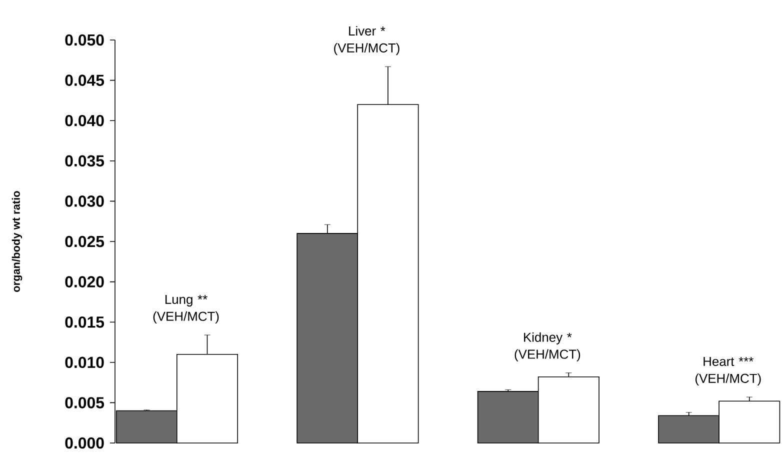 The image size is (782, 457). What do you see at coordinates (84, 322) in the screenshot?
I see `y-tick-label: 0.015` at bounding box center [84, 322].